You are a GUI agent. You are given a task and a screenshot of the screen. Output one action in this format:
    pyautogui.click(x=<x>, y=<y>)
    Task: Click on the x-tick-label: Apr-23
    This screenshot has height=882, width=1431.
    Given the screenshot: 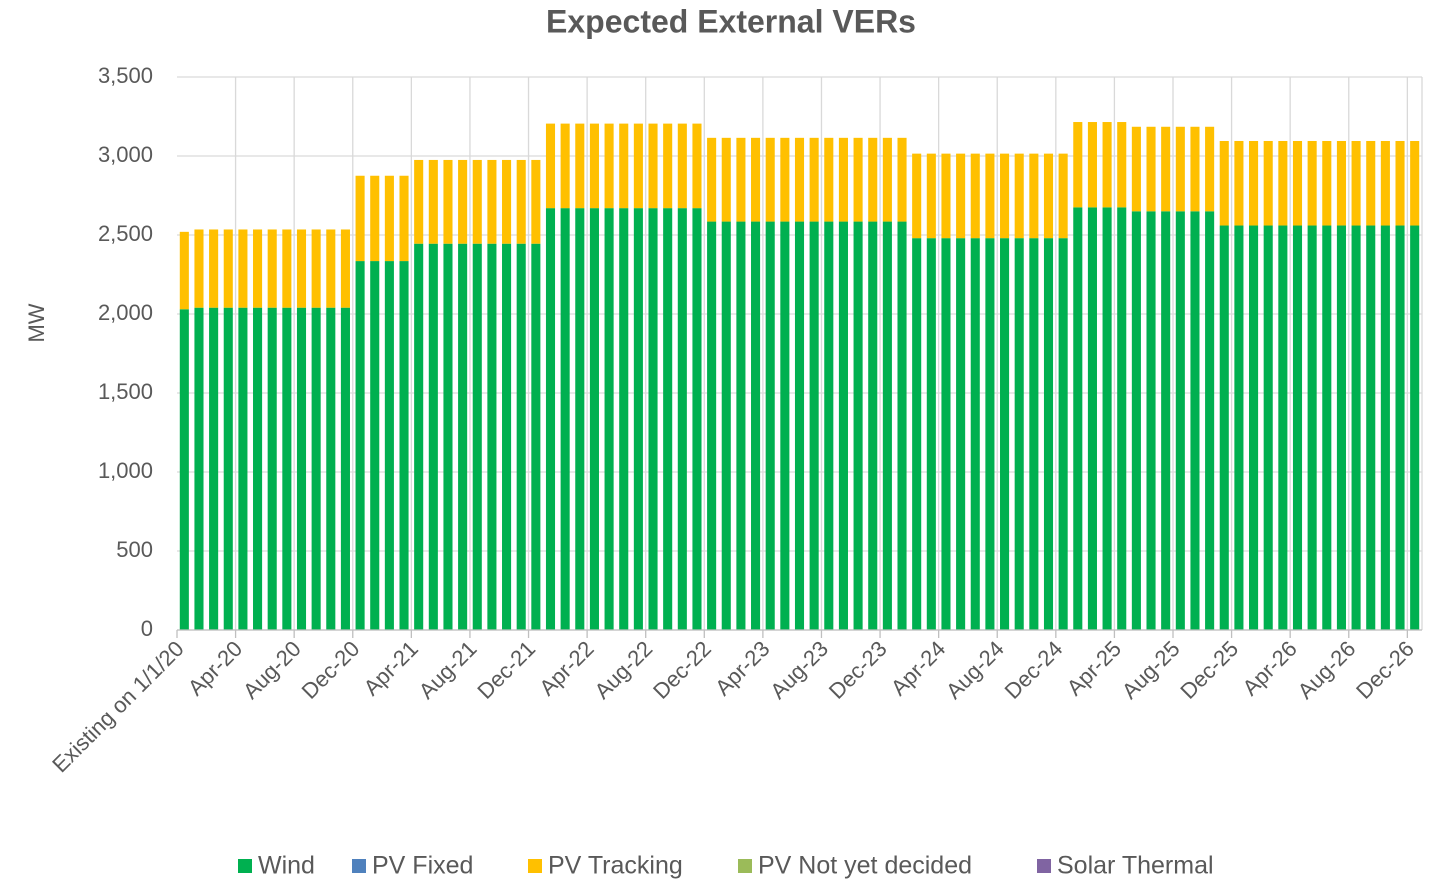 What is the action you would take?
    pyautogui.click(x=742, y=668)
    